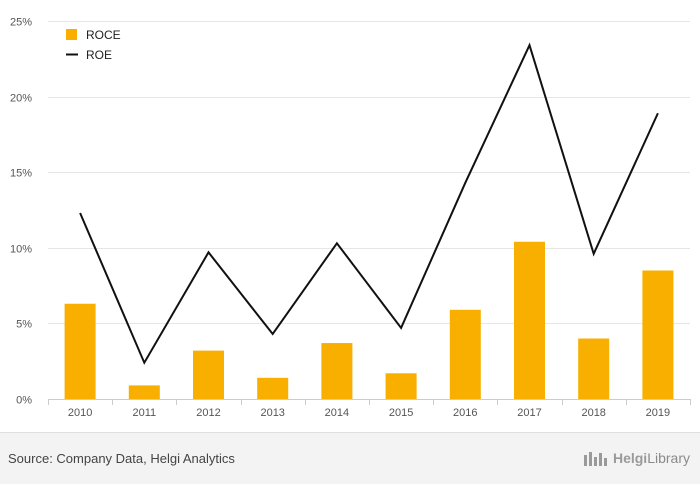 The image size is (700, 484). What do you see at coordinates (144, 413) in the screenshot?
I see `x-tick-label: 2011` at bounding box center [144, 413].